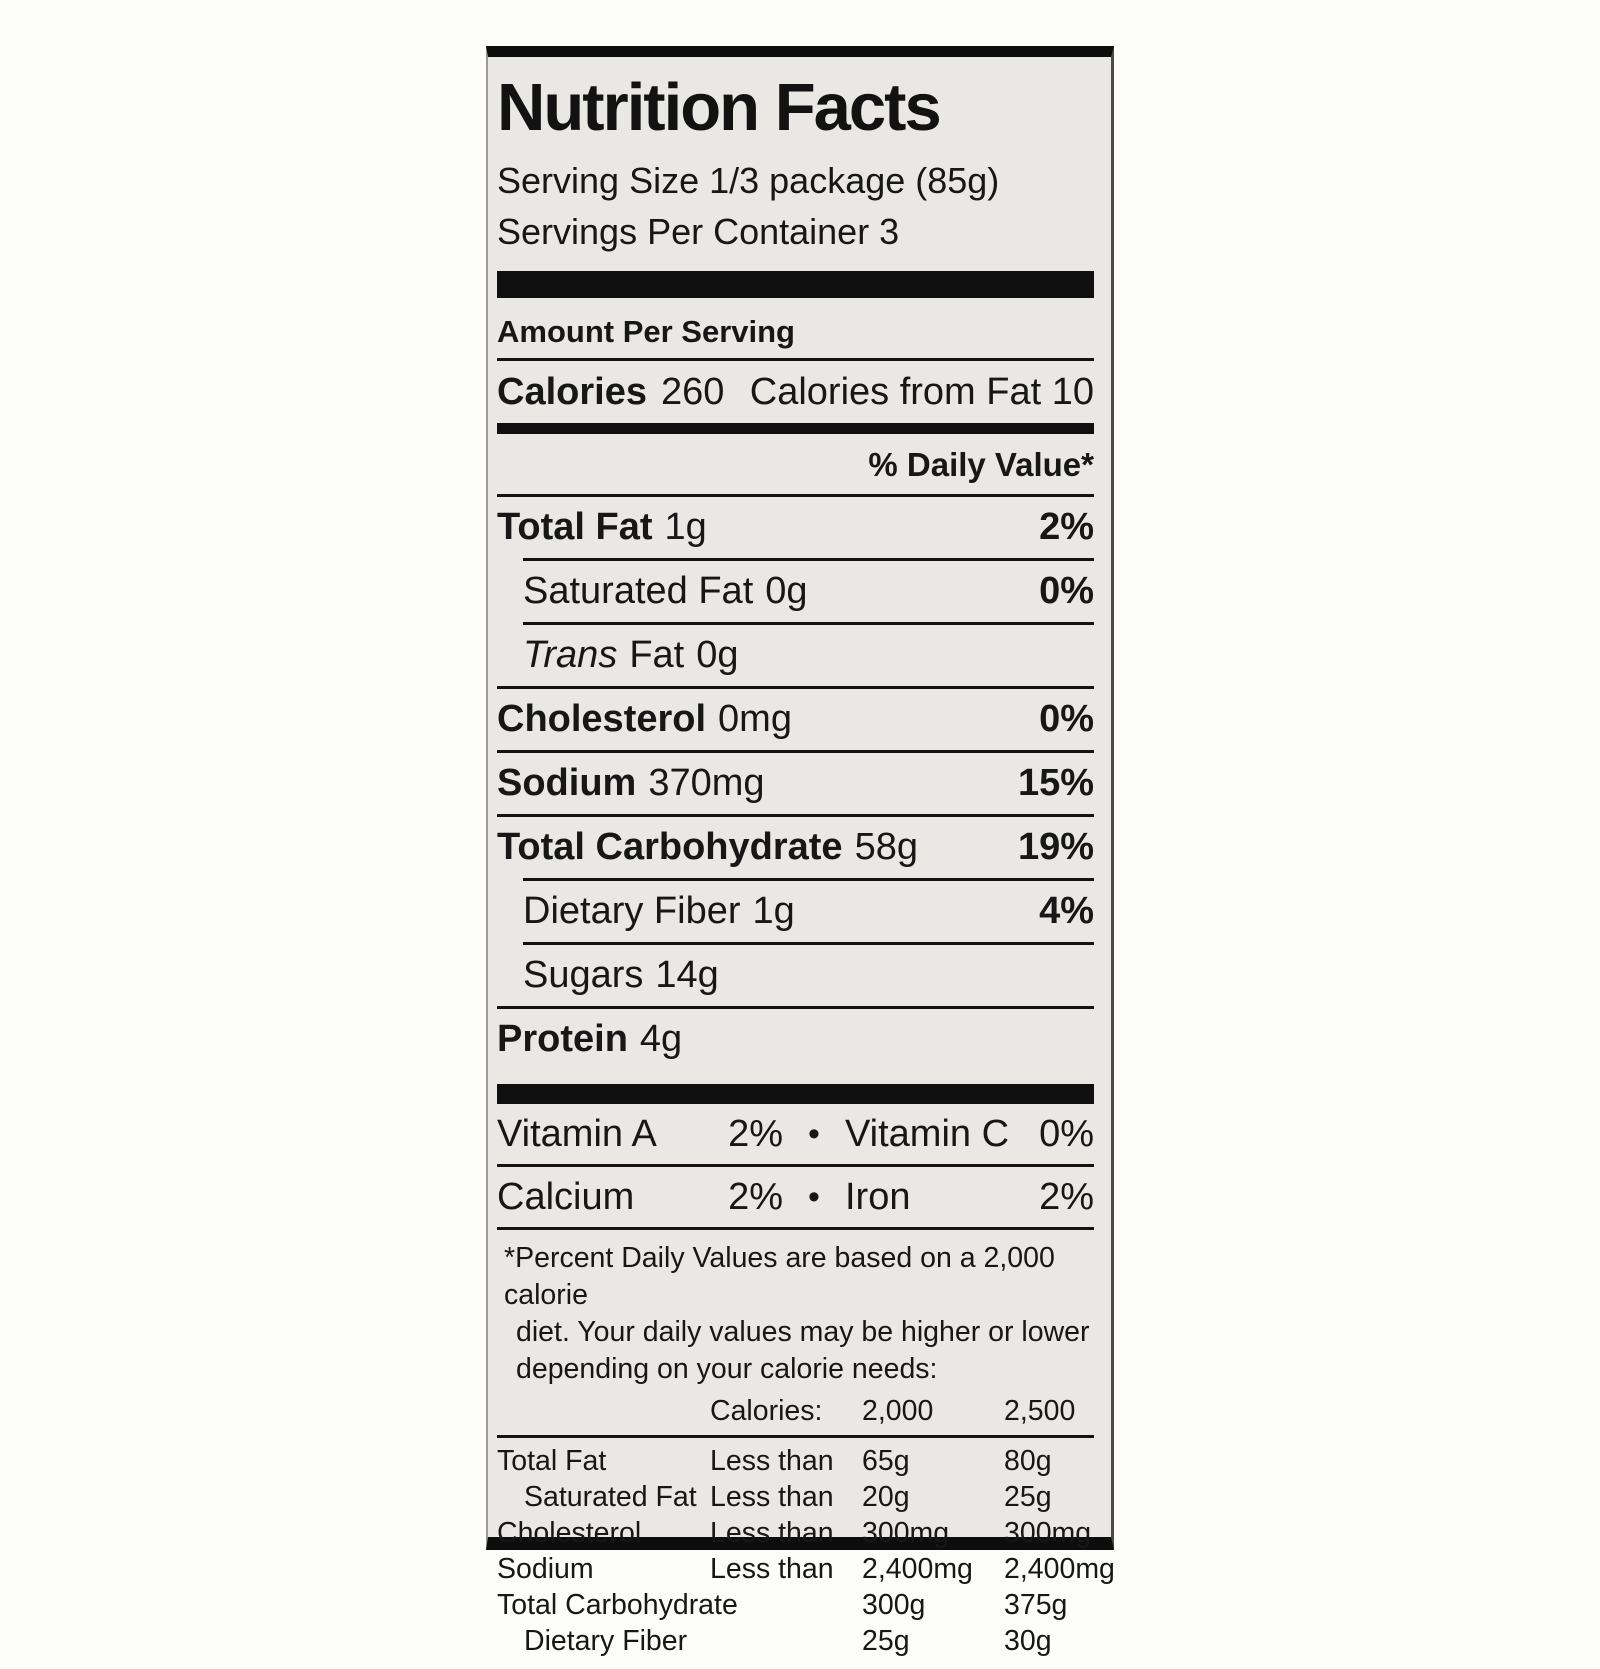 This screenshot has width=1600, height=1669. I want to click on ref-name: Sodium, so click(545, 1569).